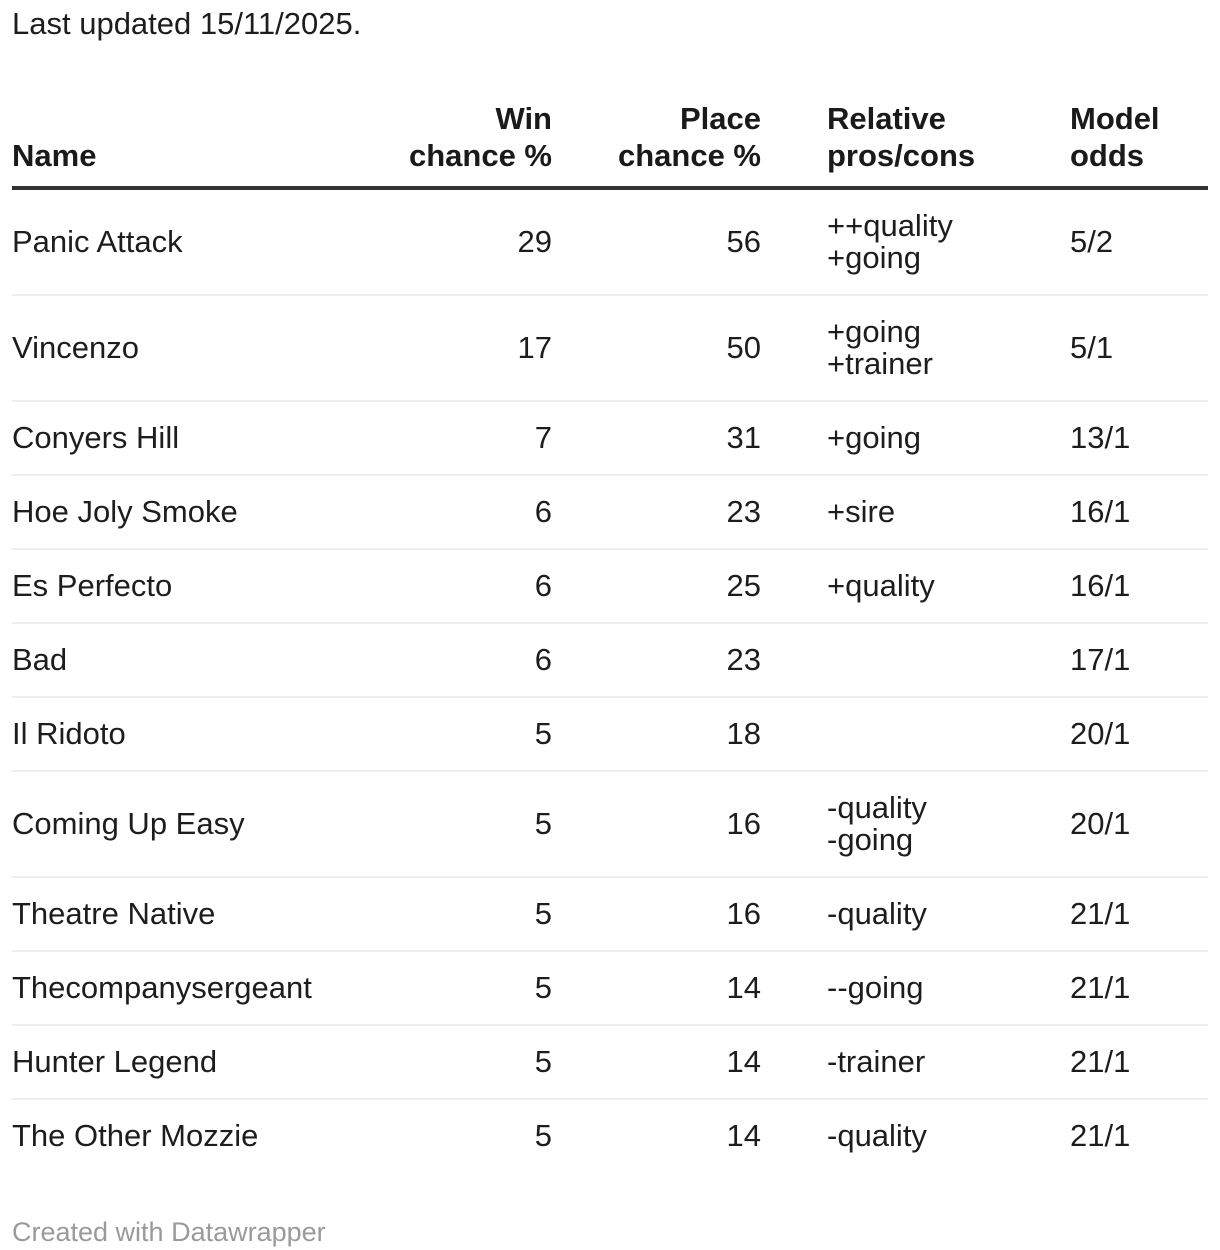  What do you see at coordinates (656, 348) in the screenshot?
I see `cell-place-chance: 50` at bounding box center [656, 348].